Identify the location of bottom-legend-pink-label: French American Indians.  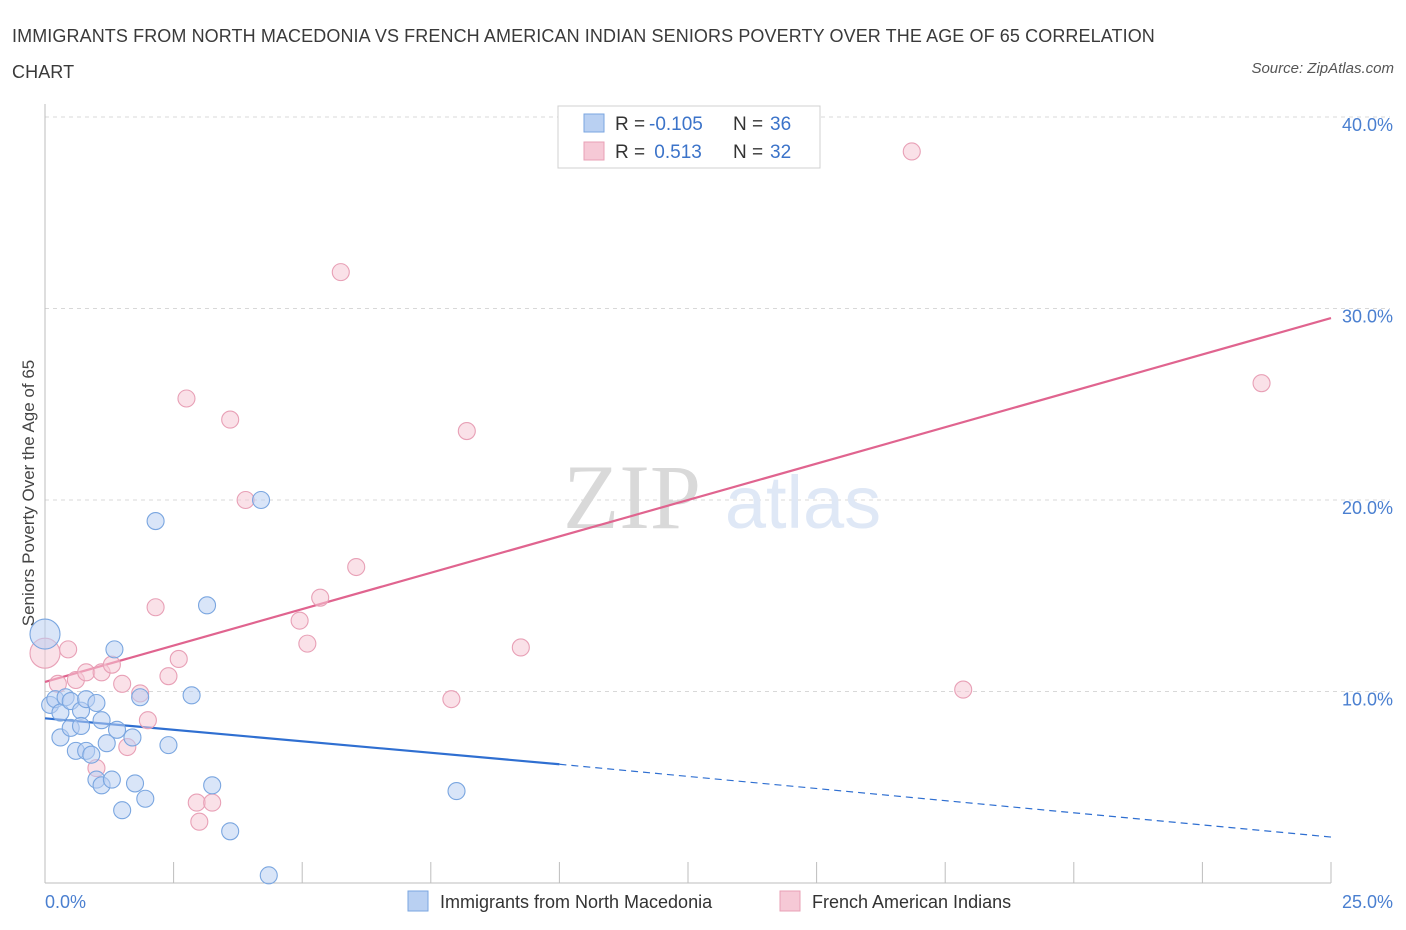
(911, 902).